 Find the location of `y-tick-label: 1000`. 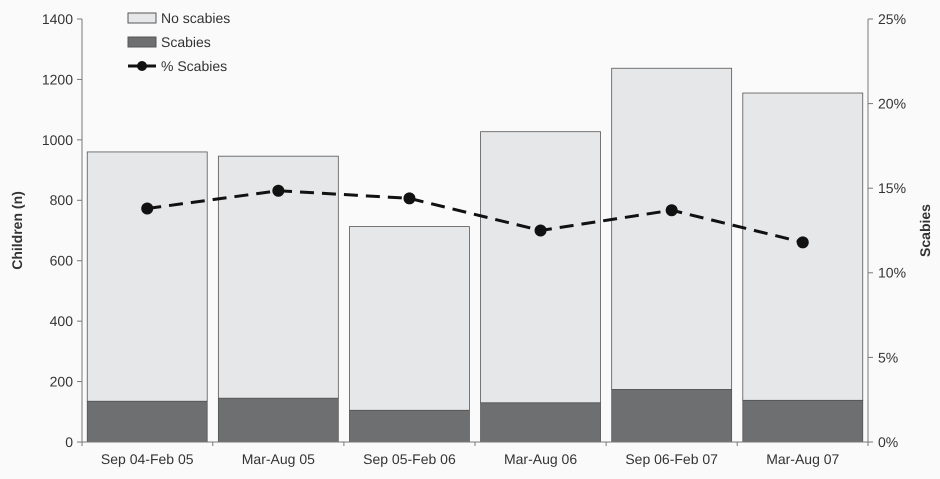

y-tick-label: 1000 is located at coordinates (58, 140).